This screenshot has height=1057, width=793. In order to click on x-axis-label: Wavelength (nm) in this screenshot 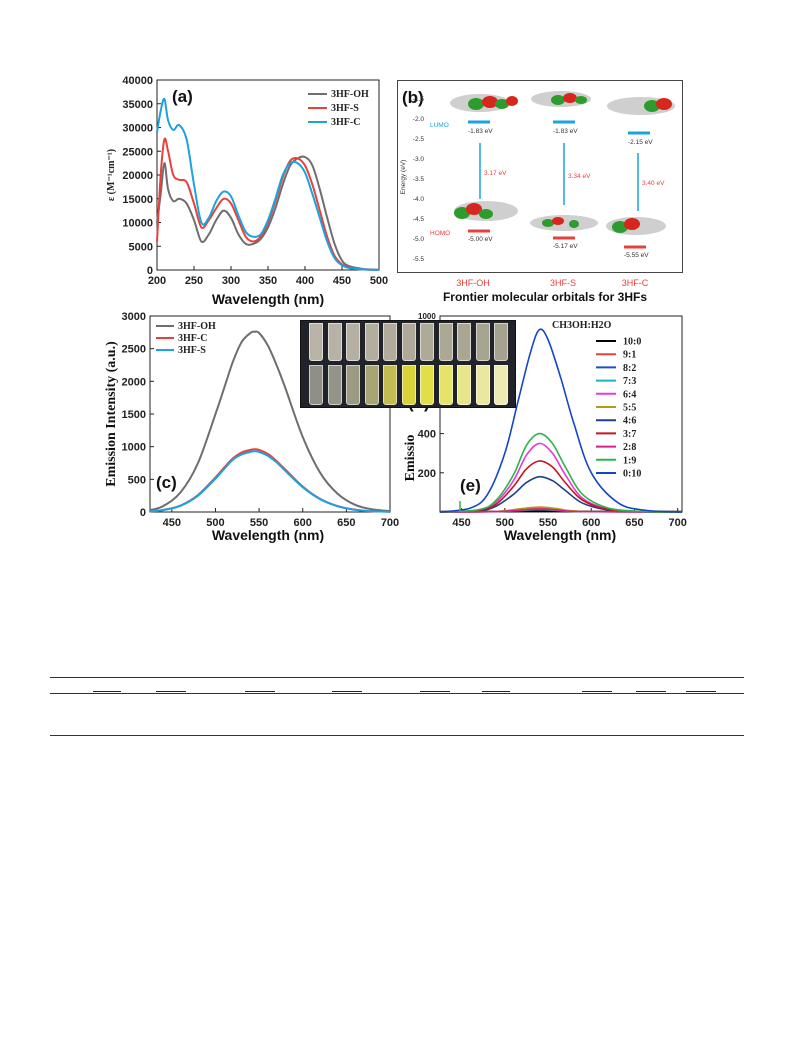, I will do `click(268, 299)`.